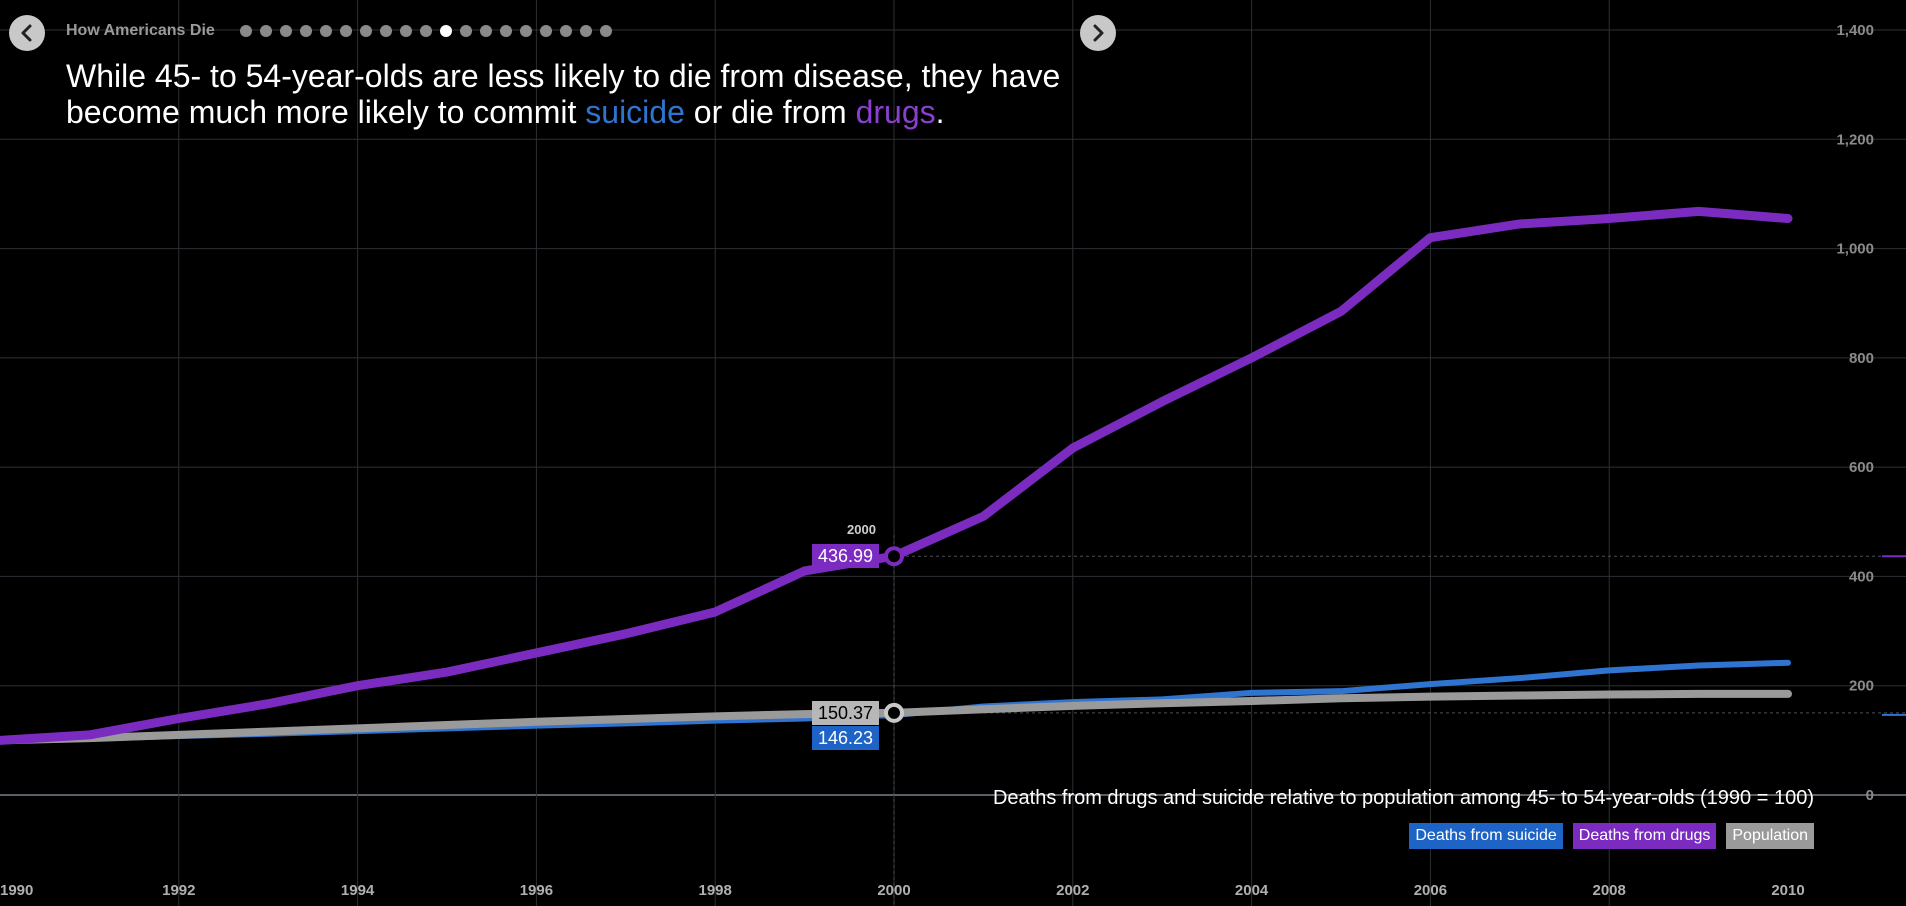 The width and height of the screenshot is (1906, 906). What do you see at coordinates (16, 890) in the screenshot?
I see `x-tick-label: 1990` at bounding box center [16, 890].